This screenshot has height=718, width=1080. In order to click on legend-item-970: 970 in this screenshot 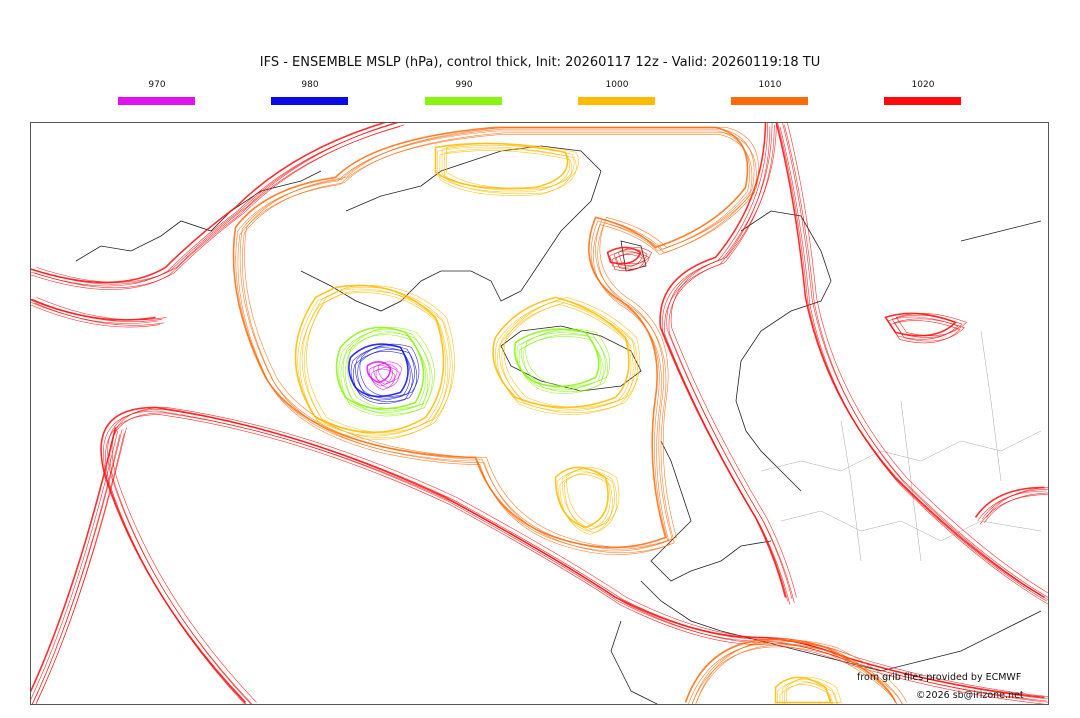, I will do `click(157, 92)`.